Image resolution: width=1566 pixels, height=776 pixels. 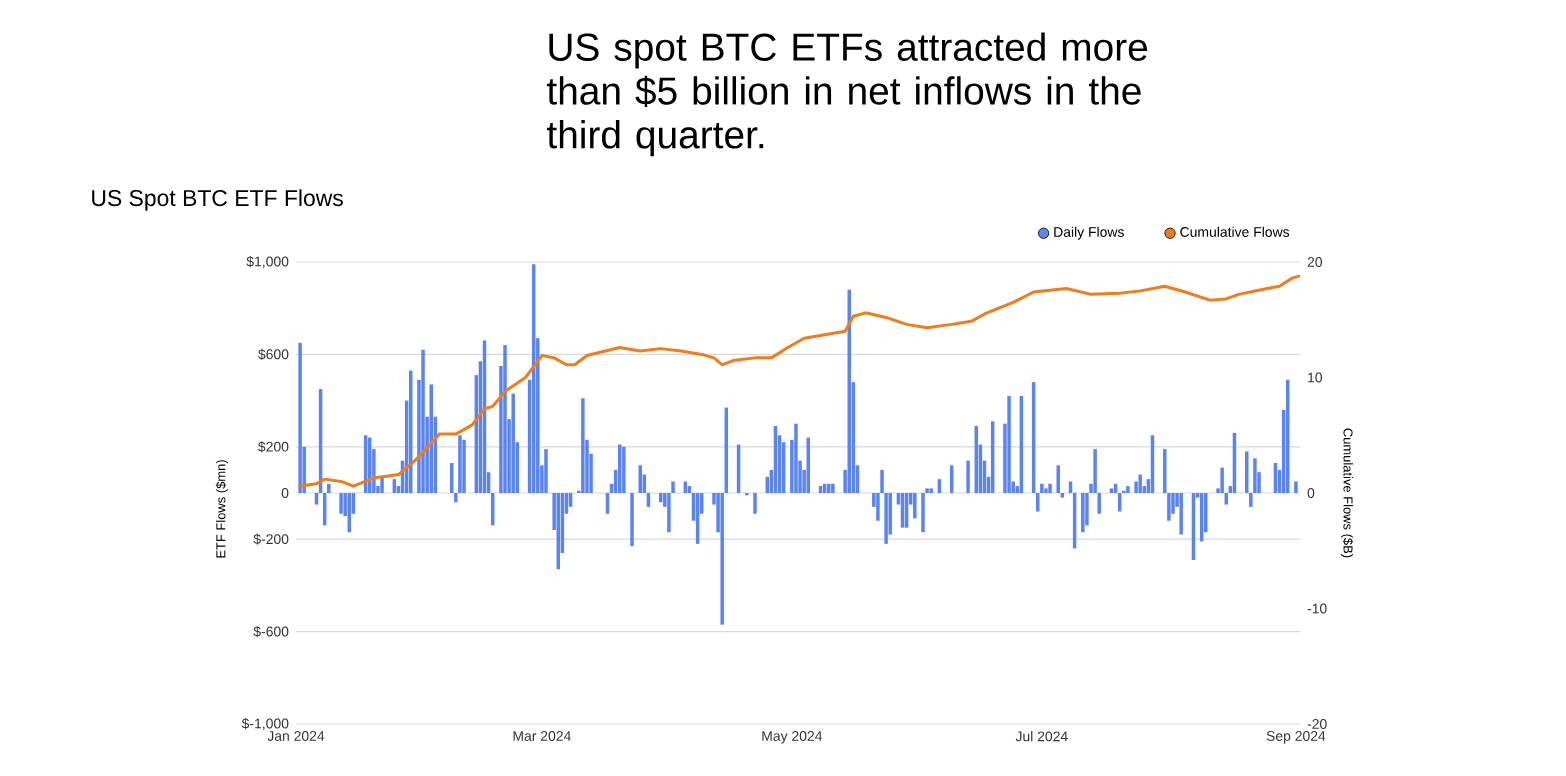 What do you see at coordinates (217, 200) in the screenshot?
I see `chart-subtitle: US Spot BTC ETF Flows` at bounding box center [217, 200].